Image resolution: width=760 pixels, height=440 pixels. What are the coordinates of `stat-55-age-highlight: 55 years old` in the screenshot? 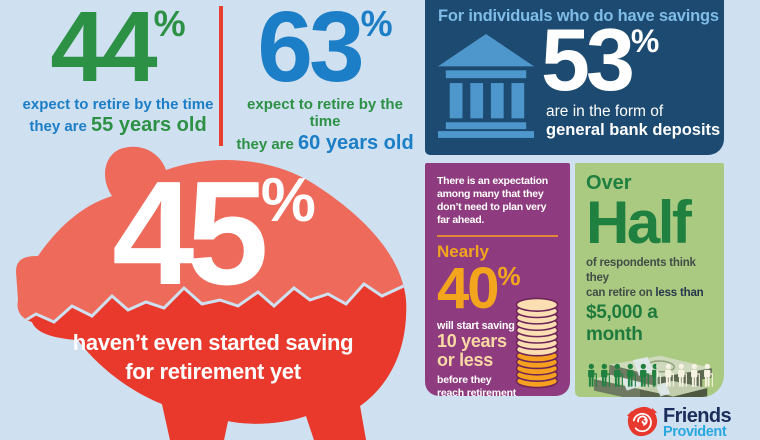 It's located at (149, 125).